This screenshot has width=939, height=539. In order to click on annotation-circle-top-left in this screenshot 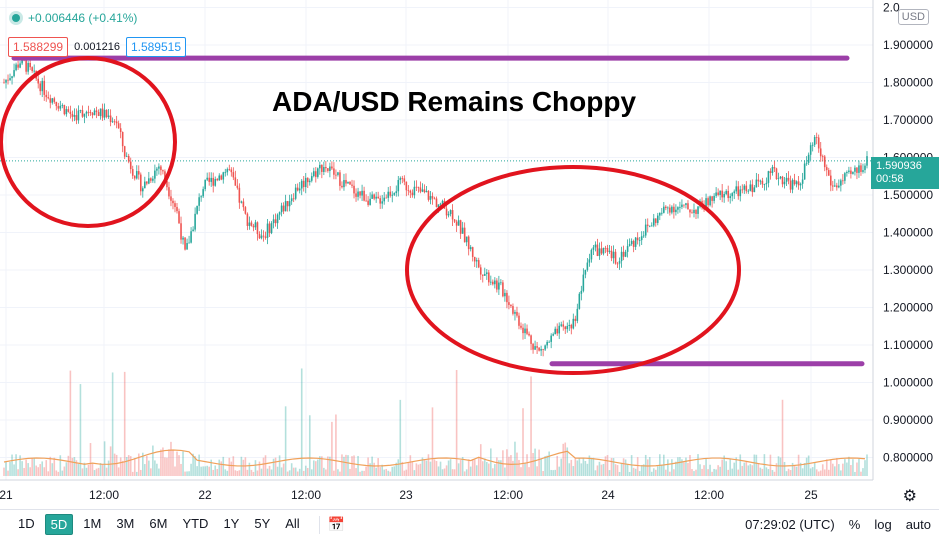, I will do `click(88, 142)`.